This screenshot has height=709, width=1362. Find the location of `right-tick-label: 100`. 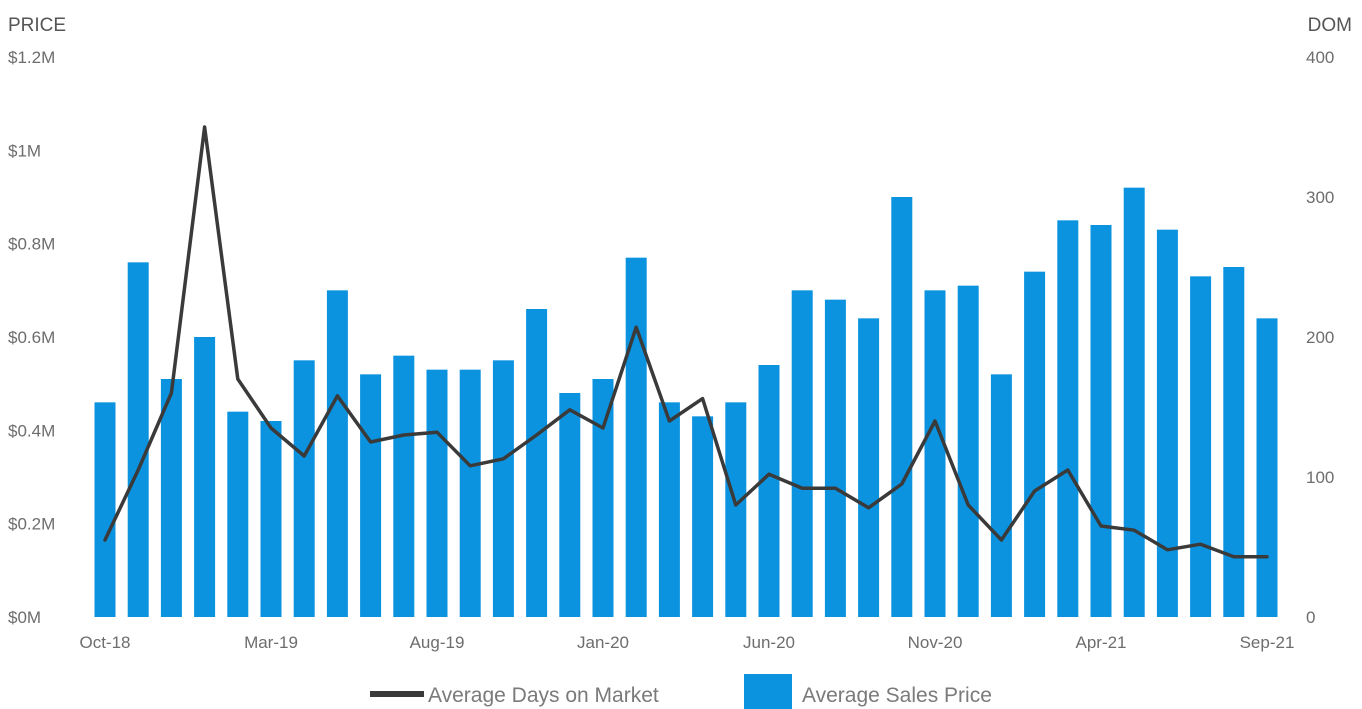

right-tick-label: 100 is located at coordinates (1320, 477).